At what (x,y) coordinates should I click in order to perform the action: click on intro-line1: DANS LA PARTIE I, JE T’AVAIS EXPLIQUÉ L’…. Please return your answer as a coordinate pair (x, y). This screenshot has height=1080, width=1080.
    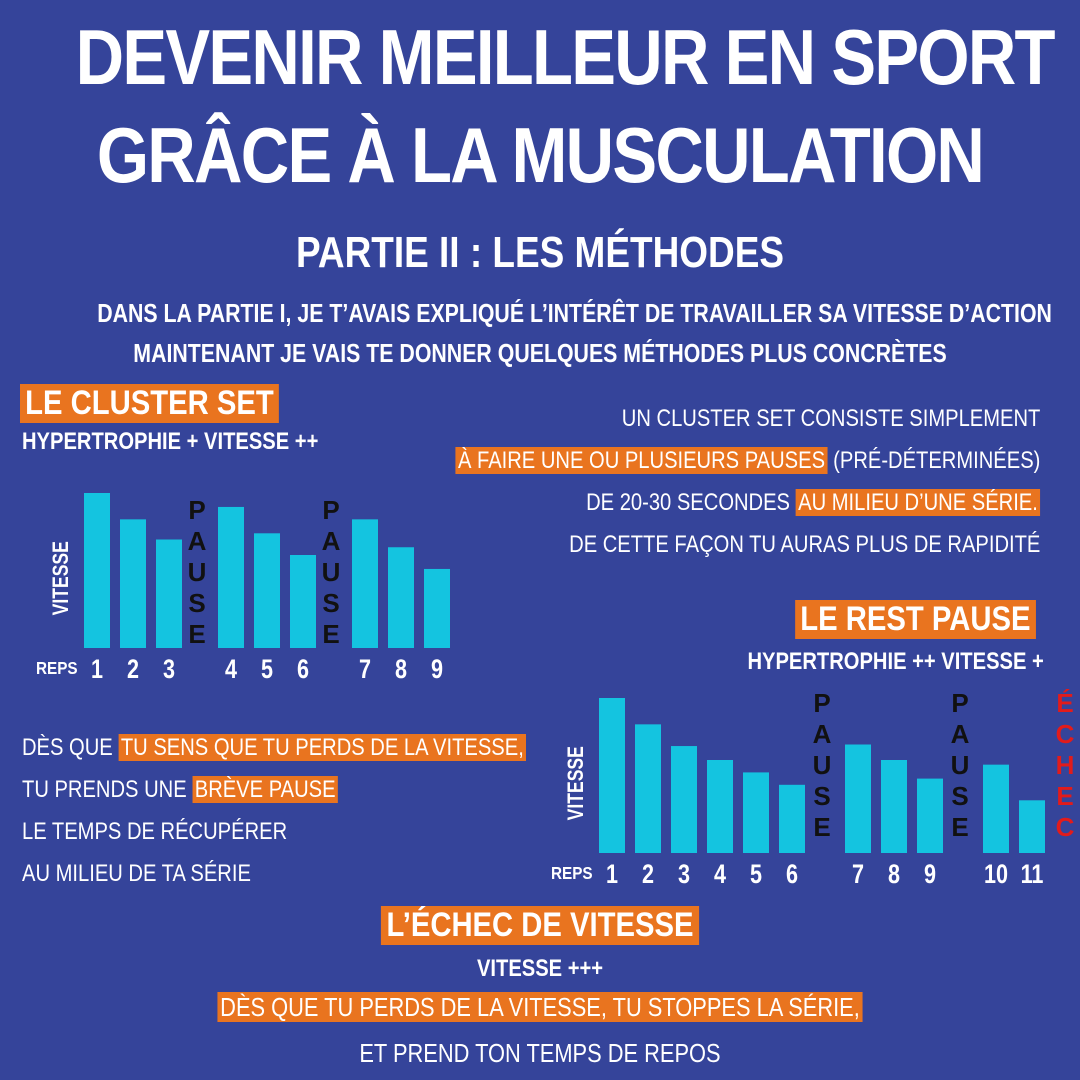
    Looking at the image, I should click on (574, 313).